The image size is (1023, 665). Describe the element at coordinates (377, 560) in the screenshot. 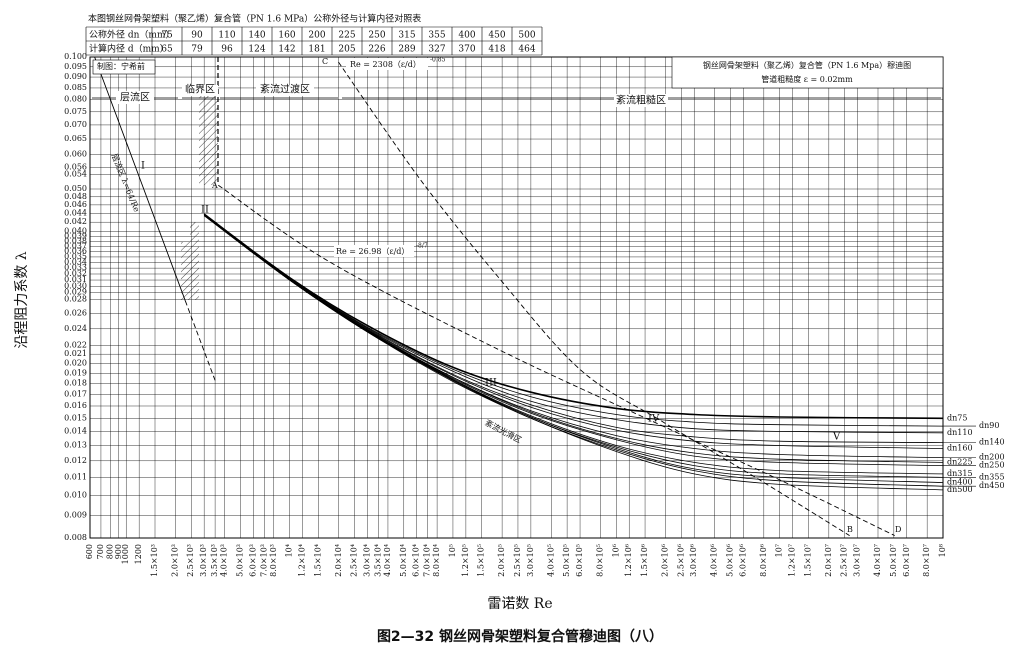

I see `x-tick-label: 3.5×10⁴` at that location.